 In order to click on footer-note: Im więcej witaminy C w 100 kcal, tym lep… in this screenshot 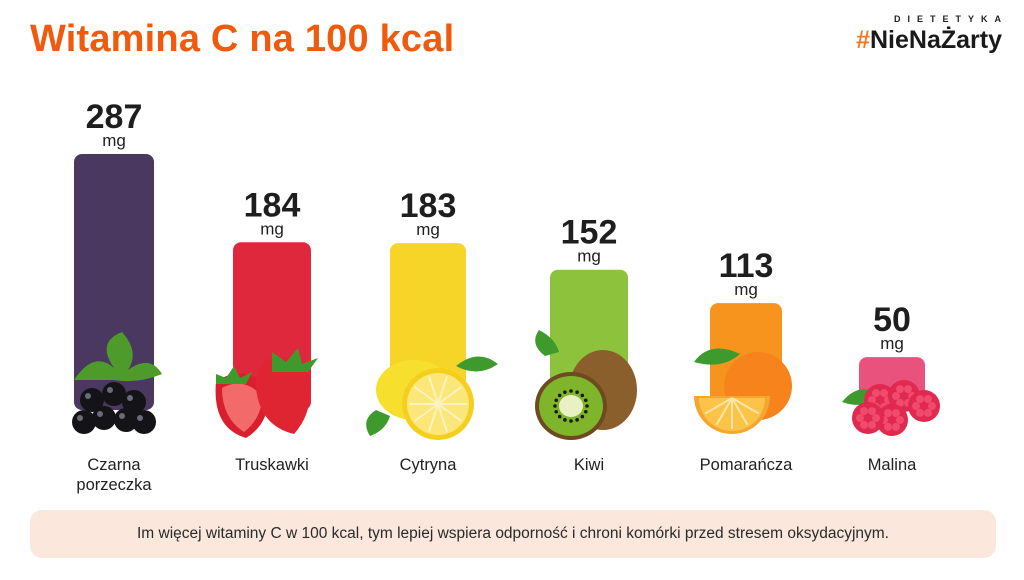, I will do `click(513, 534)`.